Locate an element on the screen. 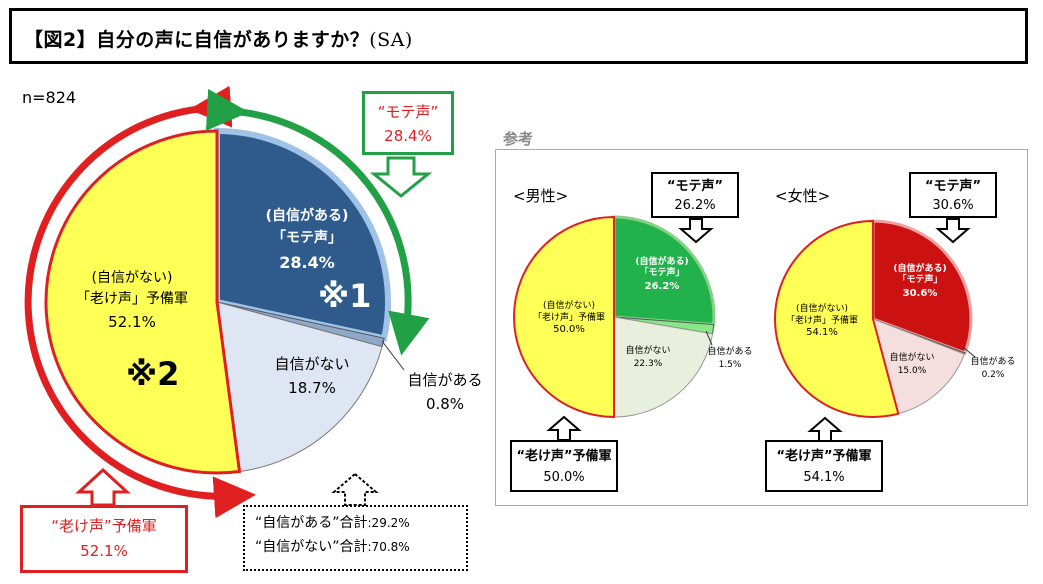  male-fuke-callout-arrow is located at coordinates (564, 428).